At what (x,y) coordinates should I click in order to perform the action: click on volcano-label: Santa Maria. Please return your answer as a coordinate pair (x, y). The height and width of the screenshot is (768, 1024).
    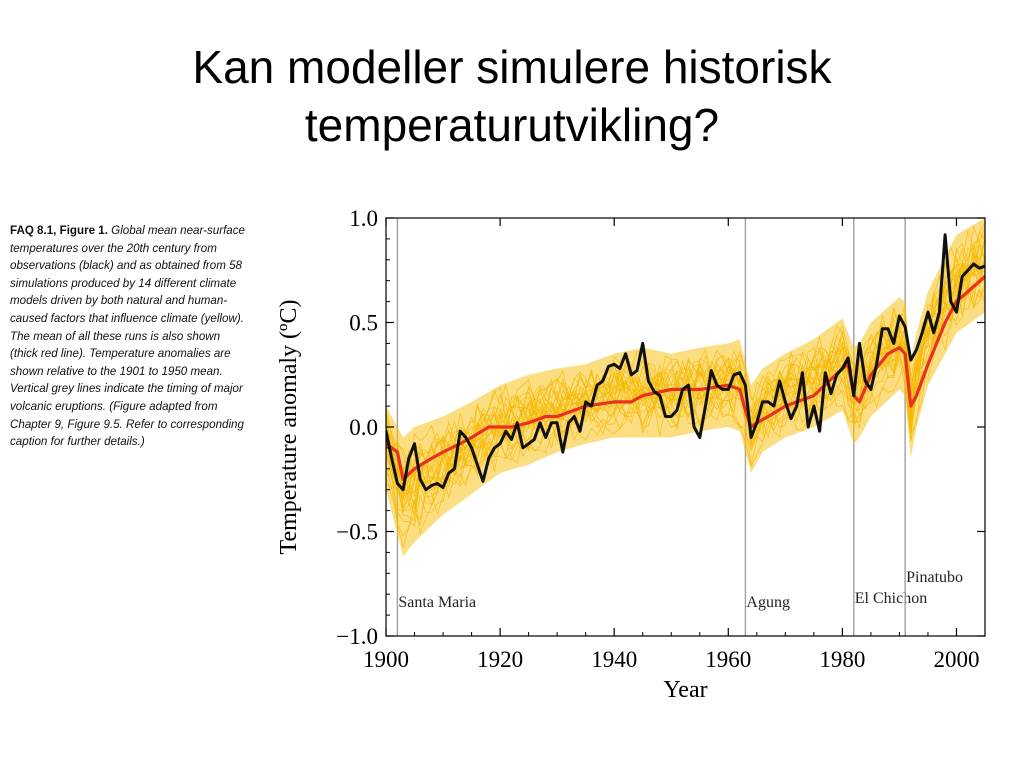
    Looking at the image, I should click on (437, 602).